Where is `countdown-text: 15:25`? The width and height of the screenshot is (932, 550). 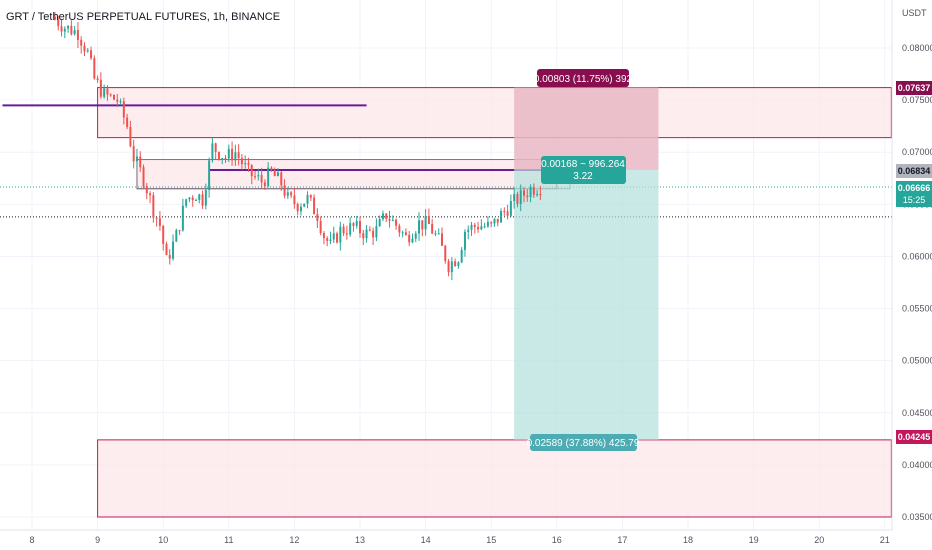
countdown-text: 15:25 is located at coordinates (914, 200).